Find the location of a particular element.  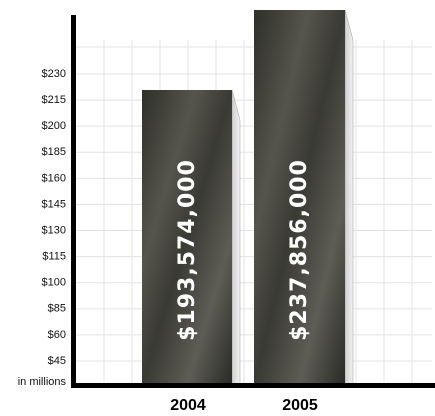

bar-label: $193,574,000 is located at coordinates (187, 250).